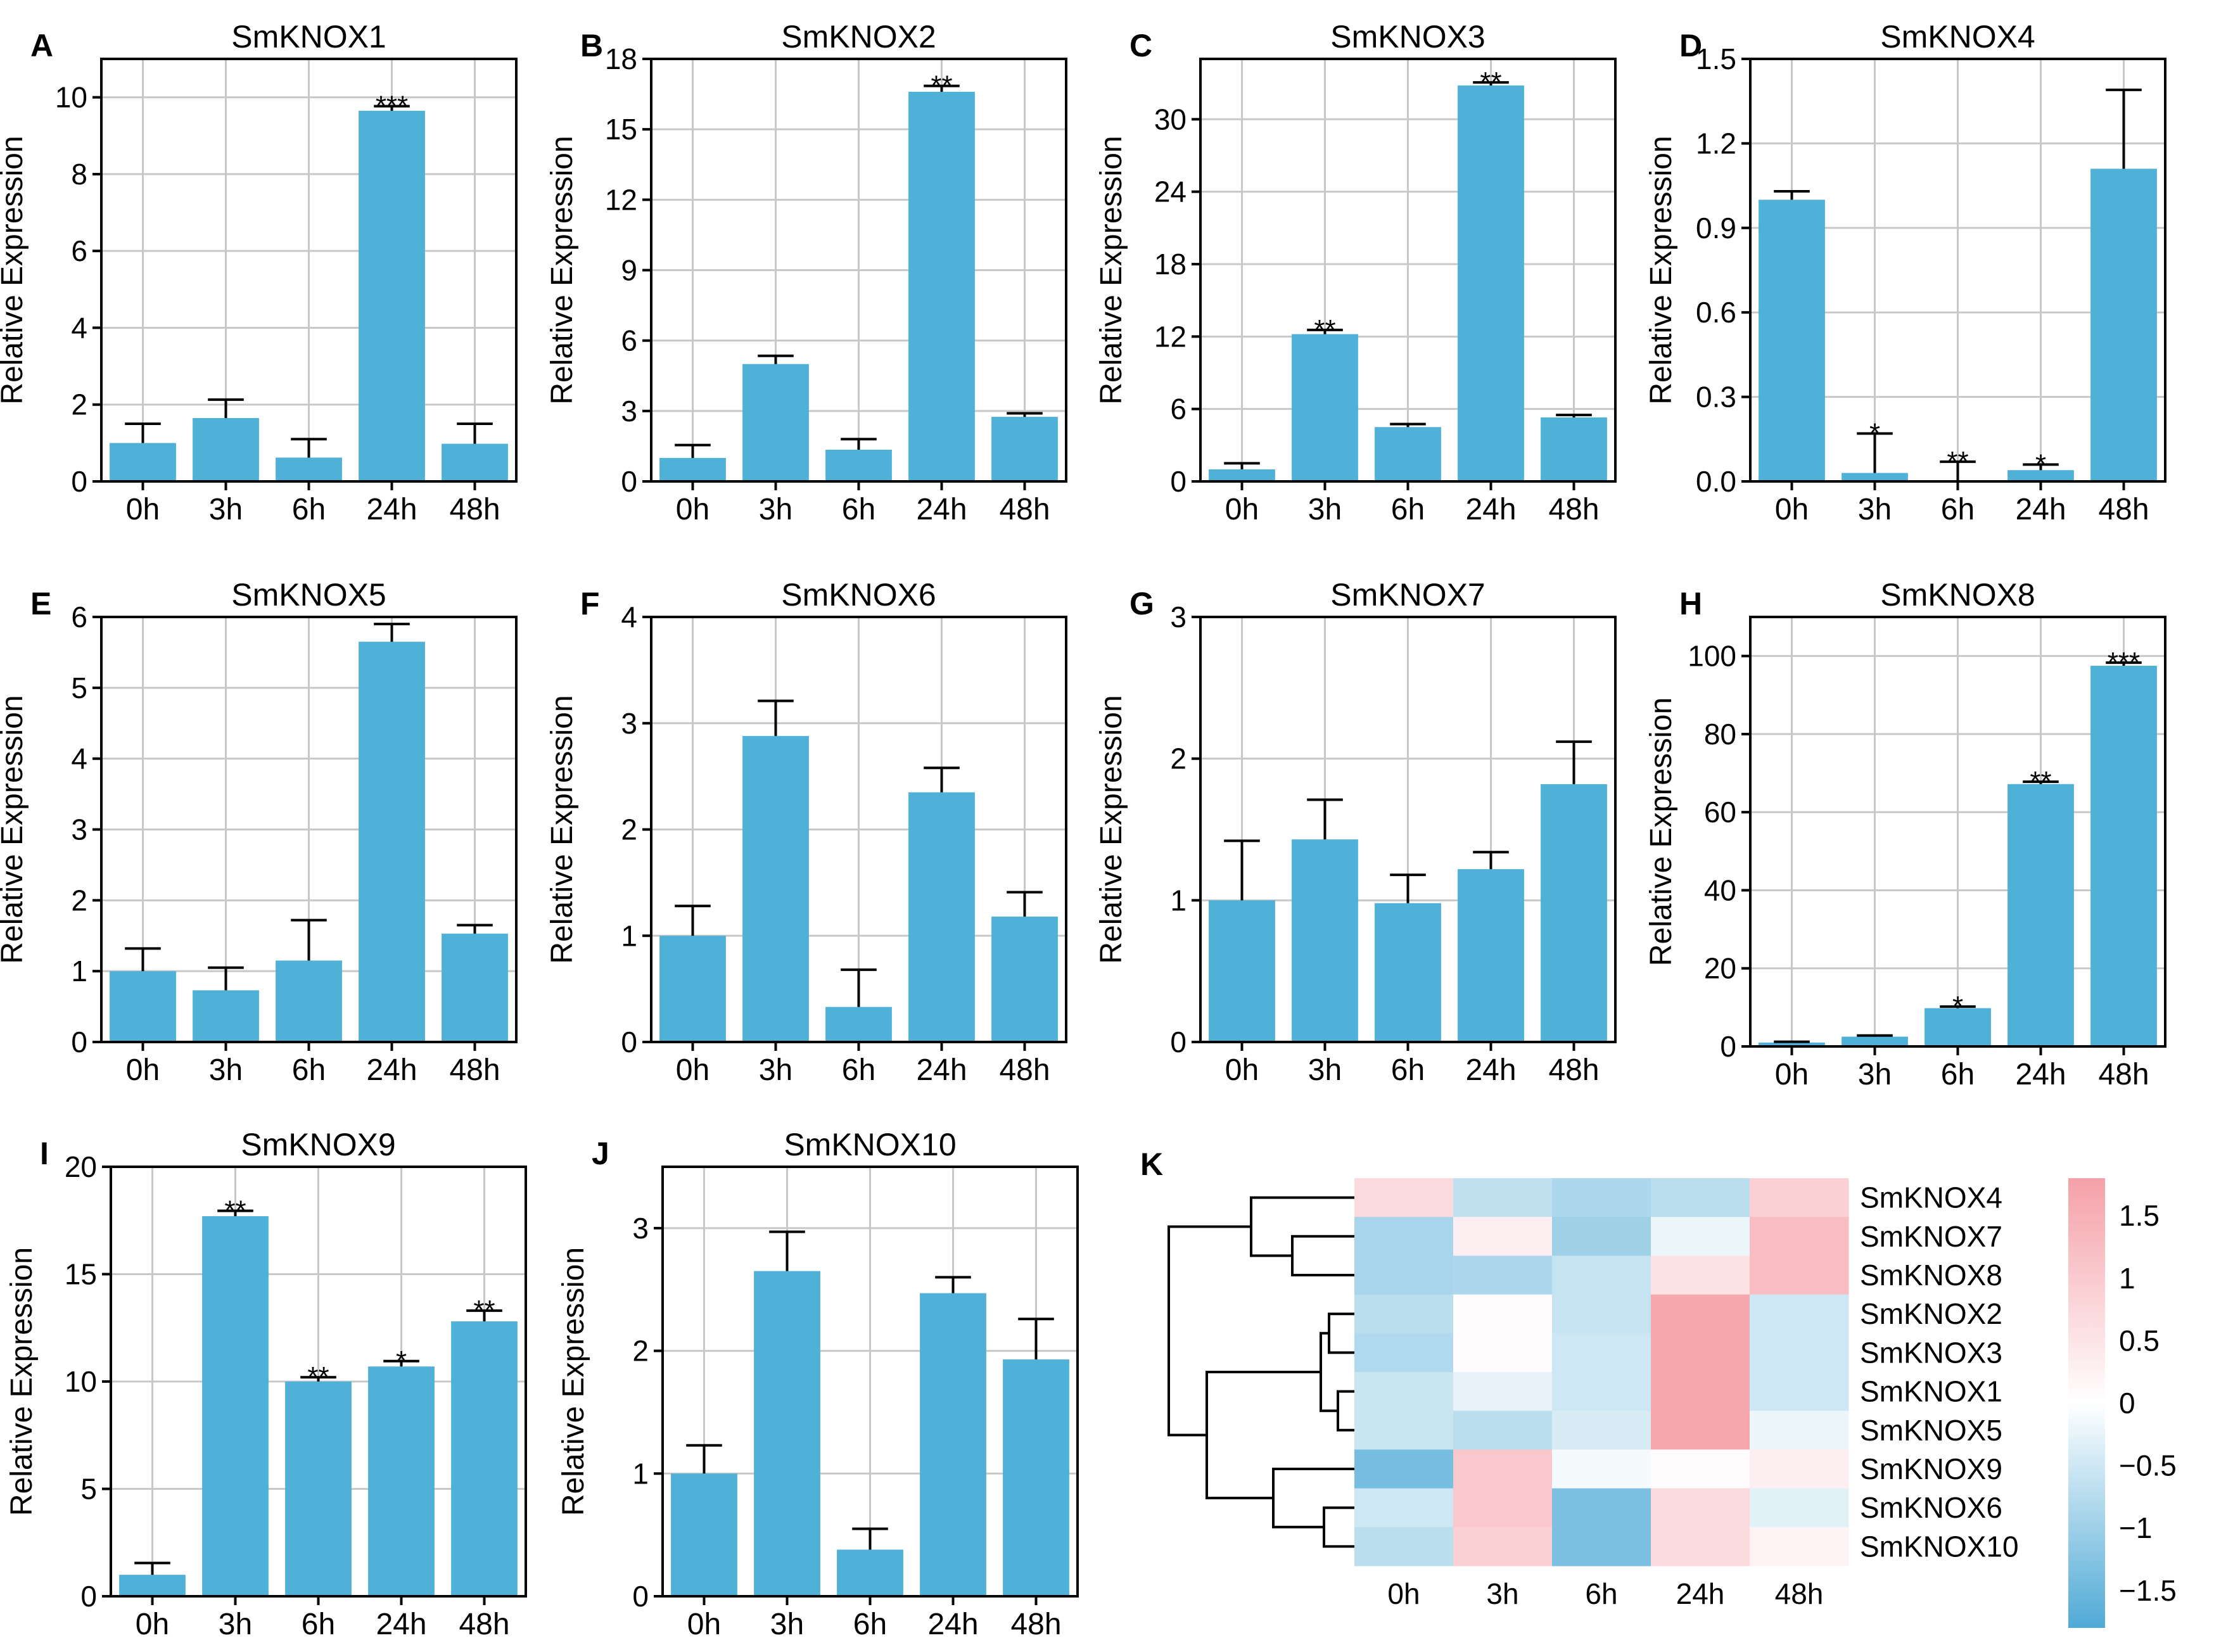 The width and height of the screenshot is (2214, 1652). What do you see at coordinates (1179, 900) in the screenshot?
I see `y-tick-label: 1` at bounding box center [1179, 900].